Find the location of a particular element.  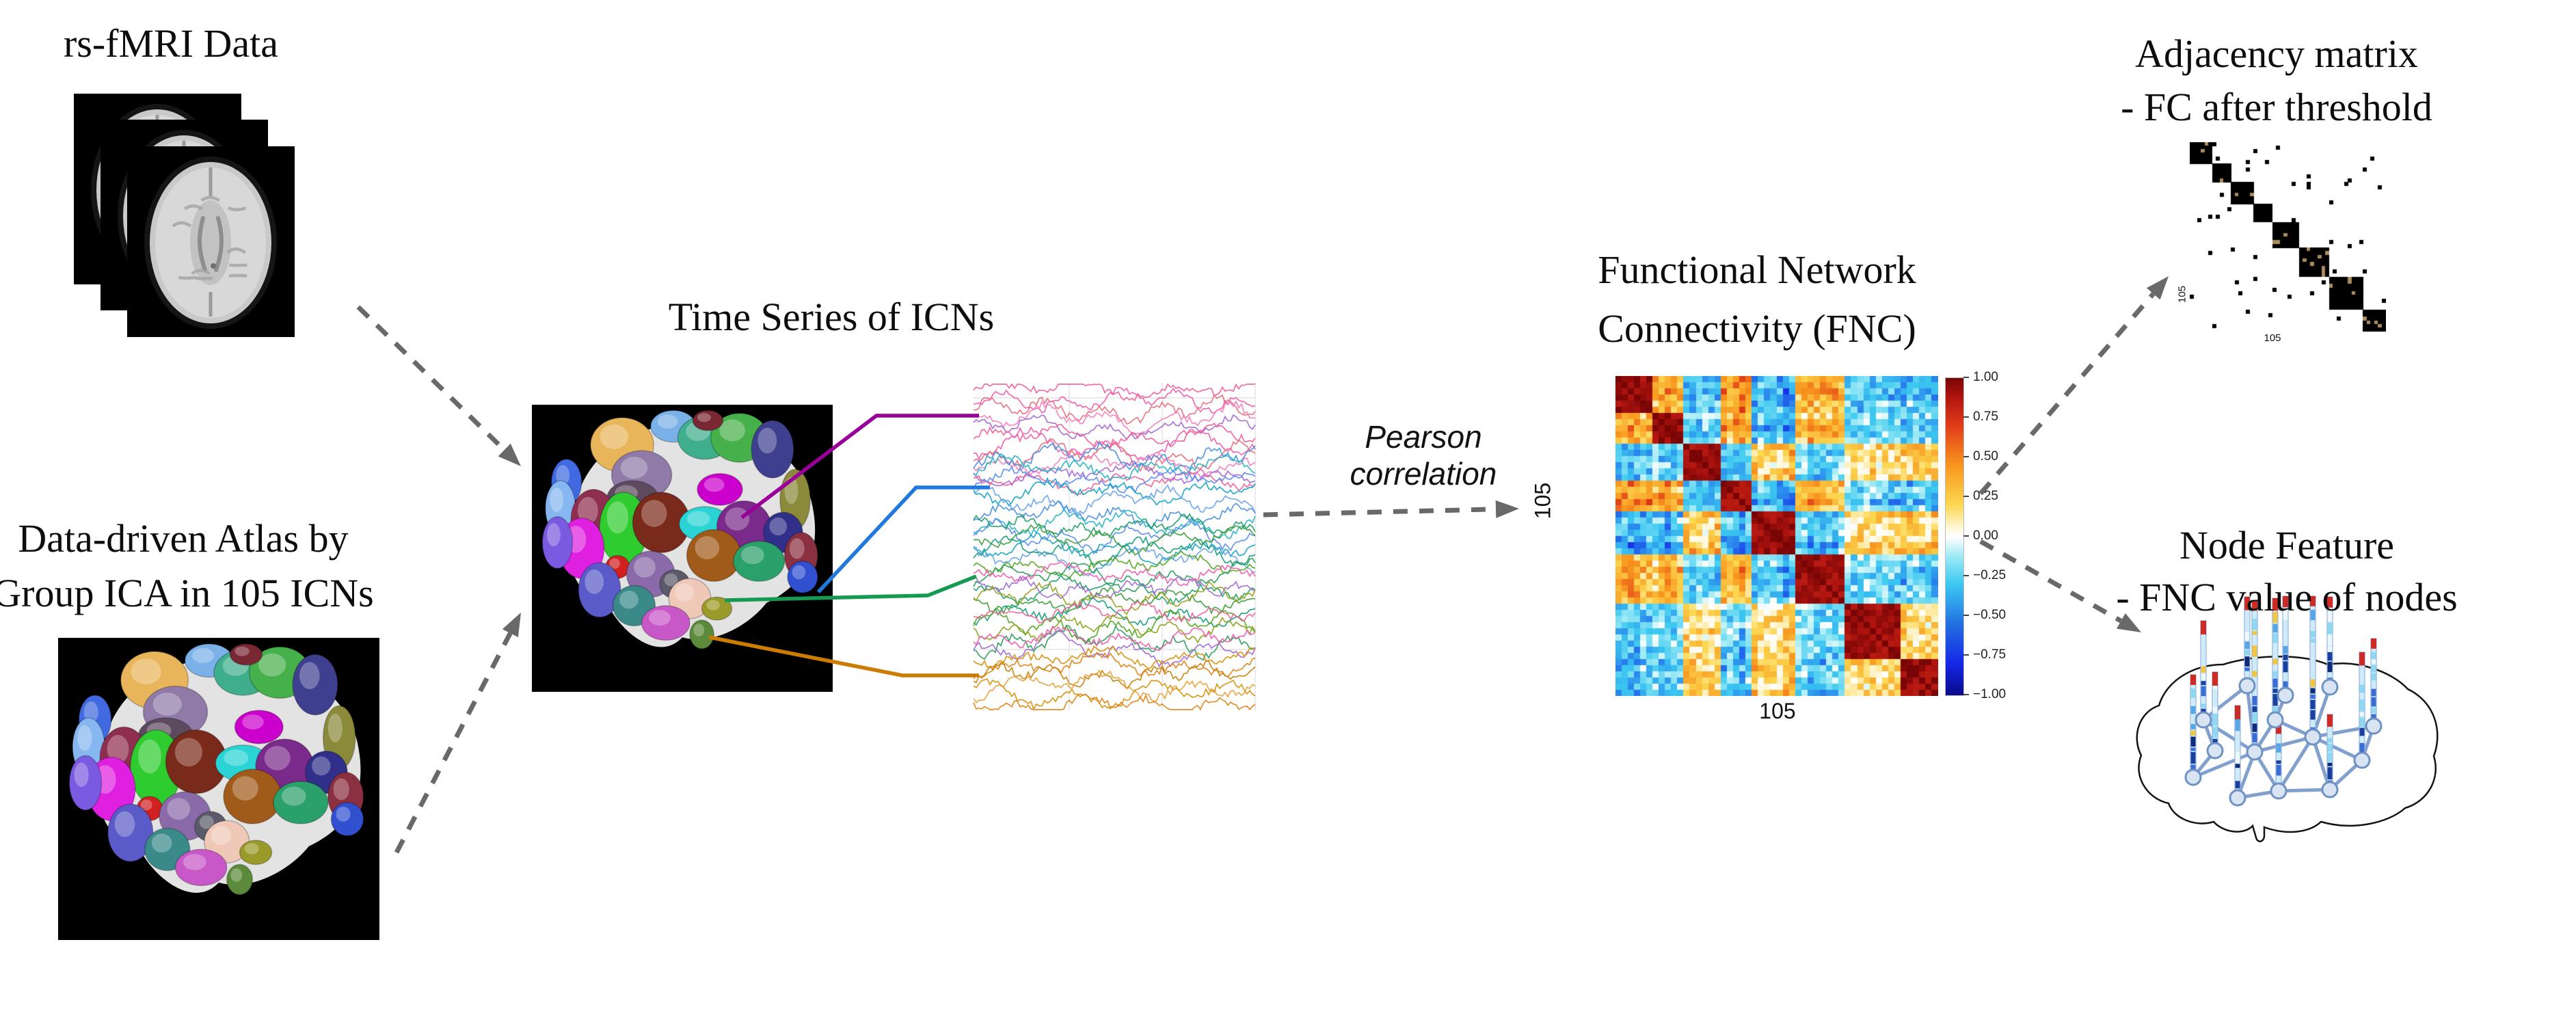

adjacency-title-line2: - FC after threshold is located at coordinates (2276, 107).